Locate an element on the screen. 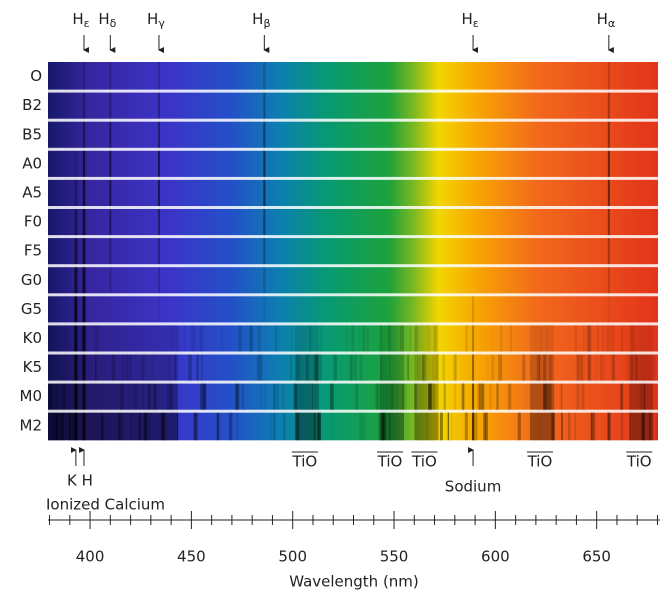  x-tick-label: 600 is located at coordinates (495, 557).